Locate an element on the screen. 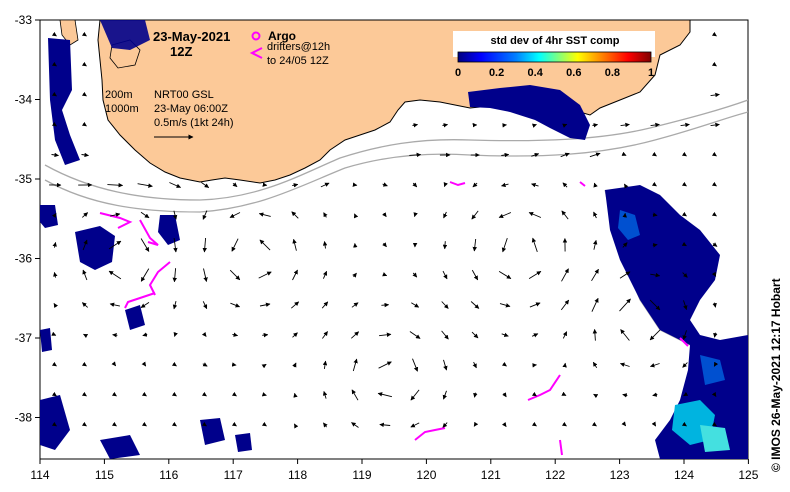 The image size is (790, 492). model-name: NRT00 GSL is located at coordinates (184, 95).